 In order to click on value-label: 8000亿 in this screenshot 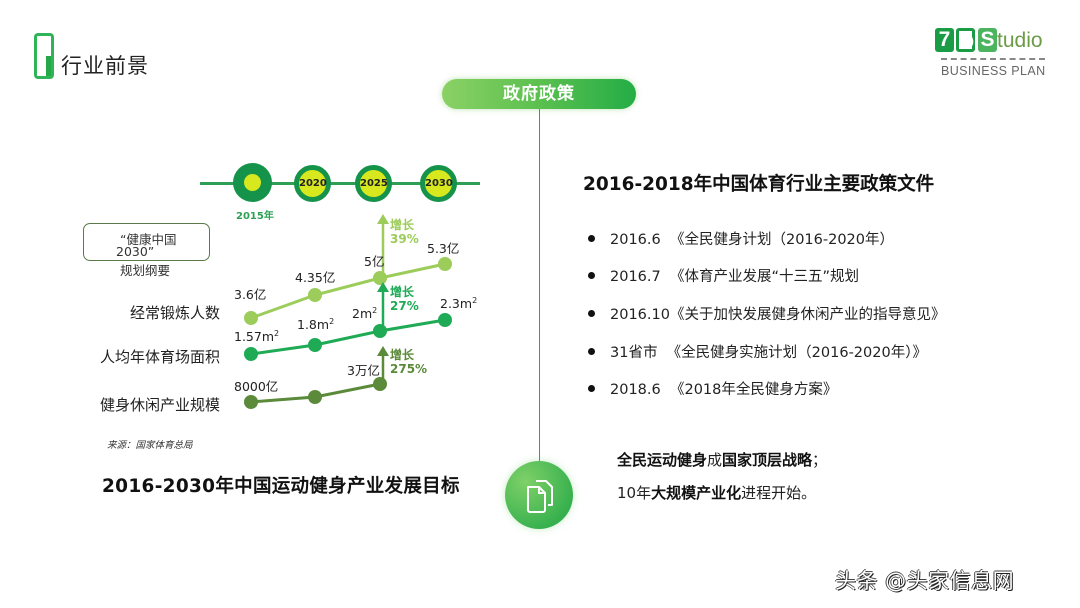, I will do `click(256, 386)`.